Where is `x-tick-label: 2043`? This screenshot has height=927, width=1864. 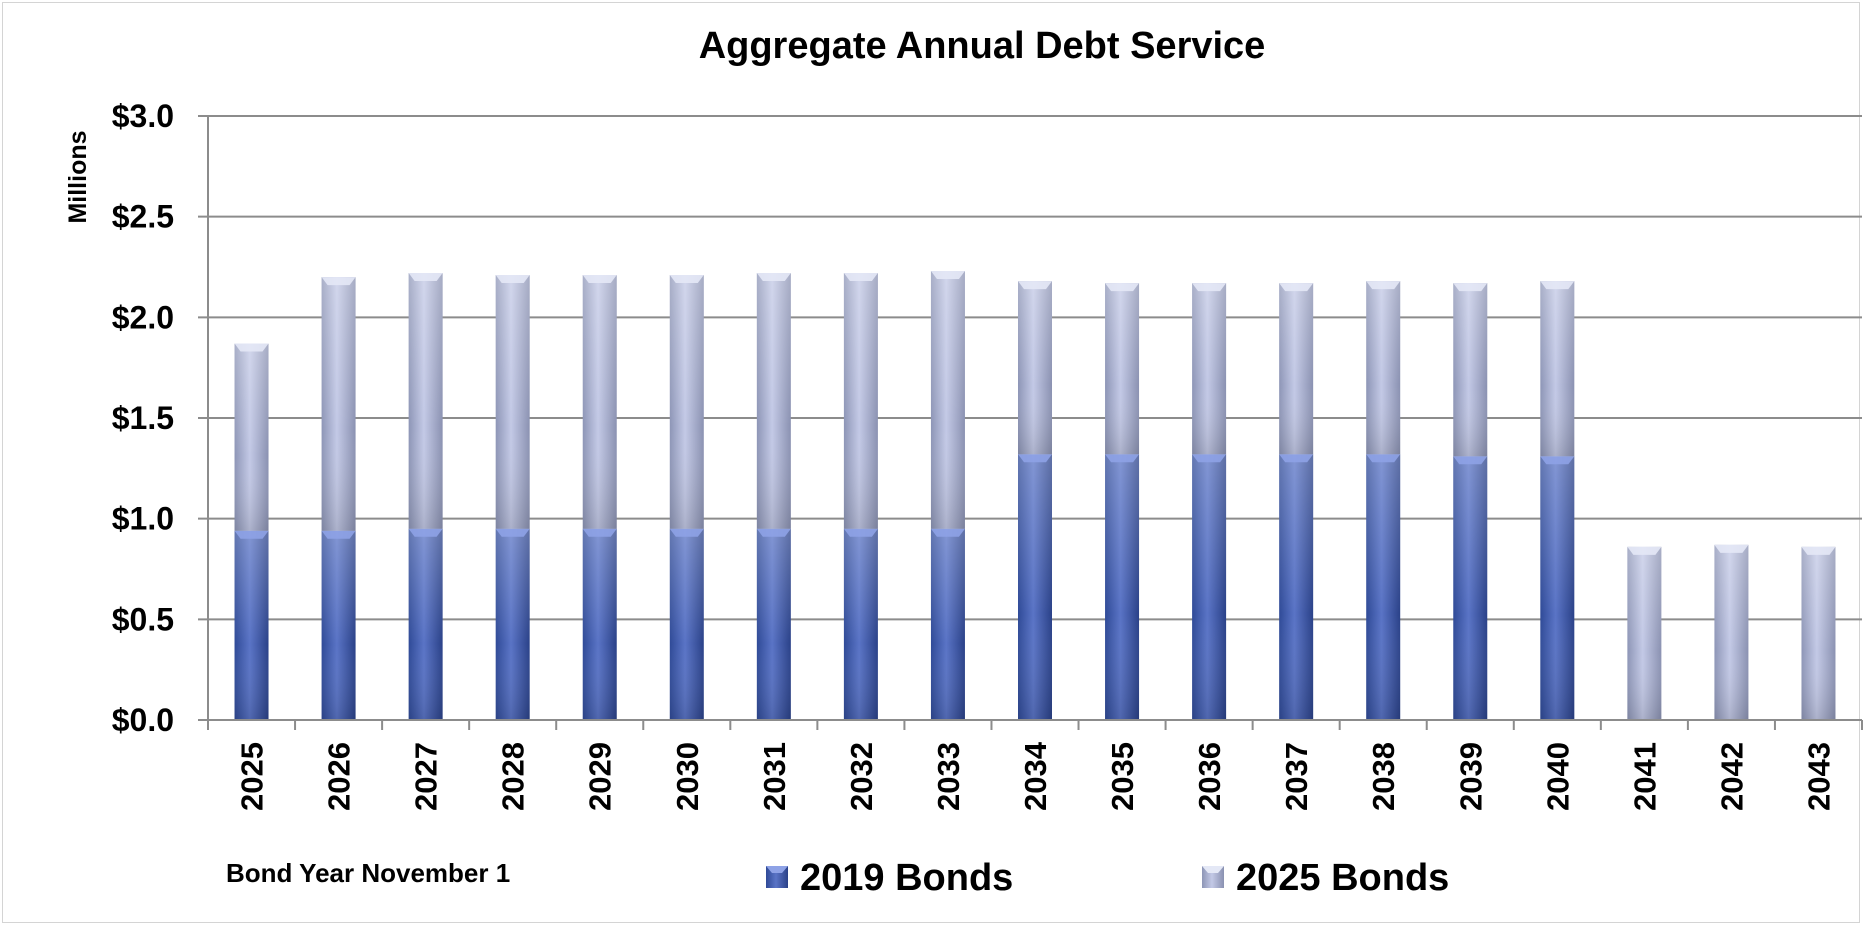 x-tick-label: 2043 is located at coordinates (1818, 776).